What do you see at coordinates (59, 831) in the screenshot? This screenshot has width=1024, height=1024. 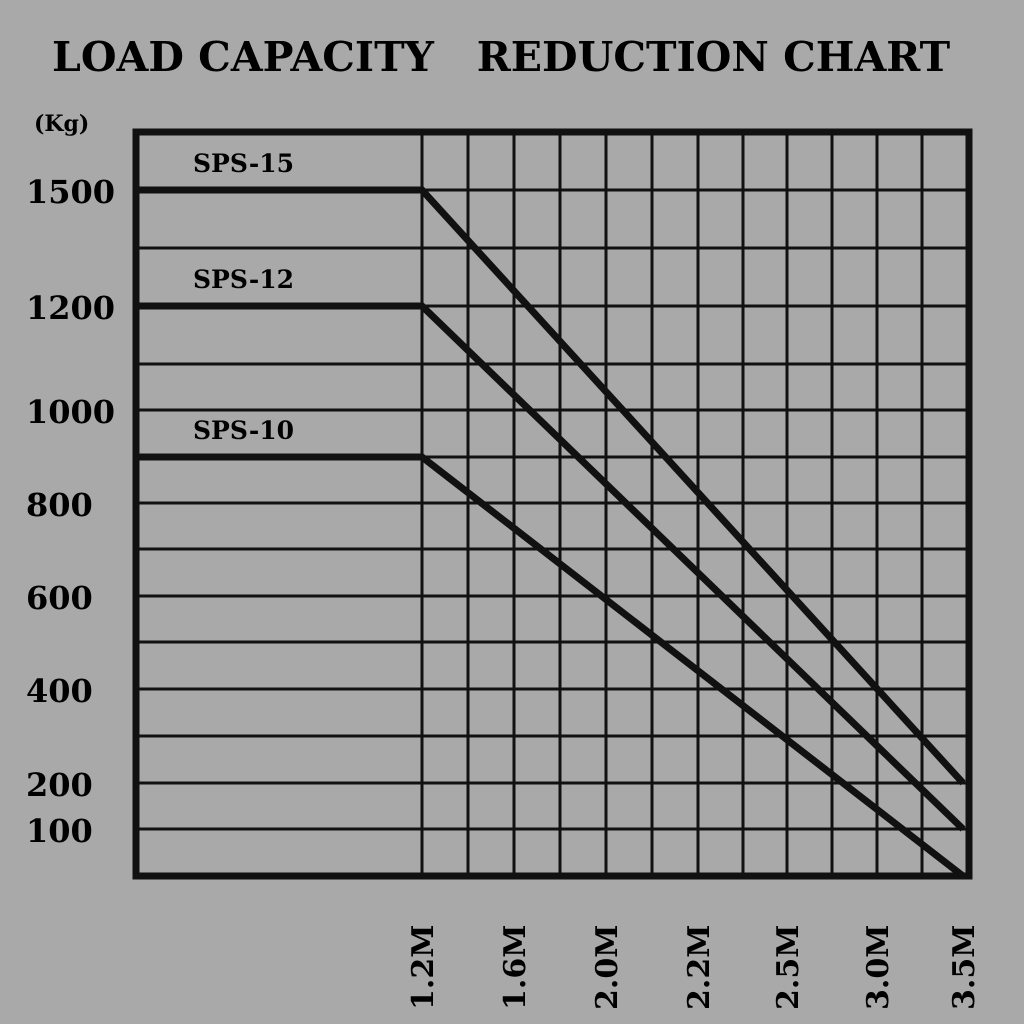 I see `y-tick-label: 100` at bounding box center [59, 831].